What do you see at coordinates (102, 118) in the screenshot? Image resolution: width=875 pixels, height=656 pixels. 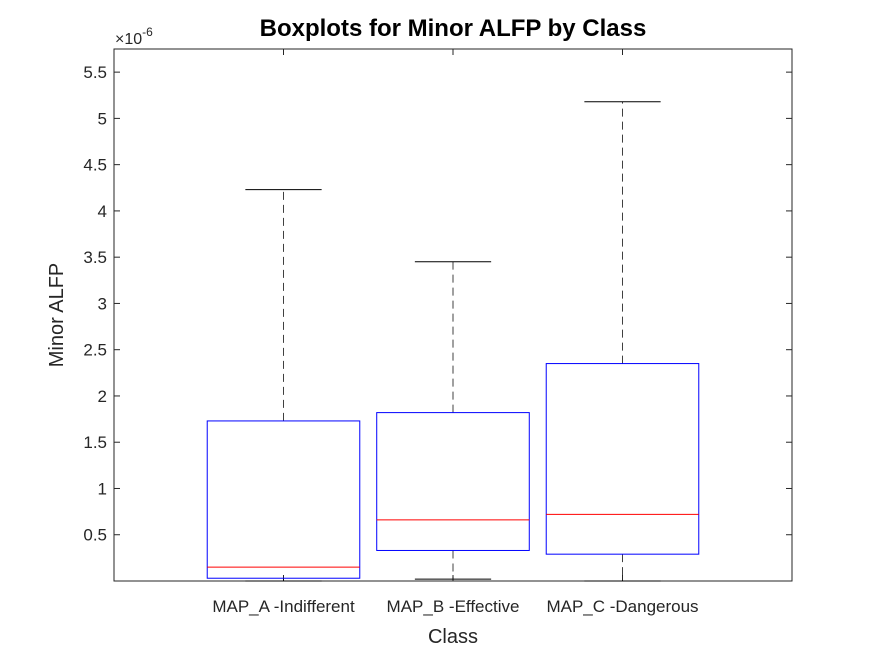 I see `y-tick-label: 5` at bounding box center [102, 118].